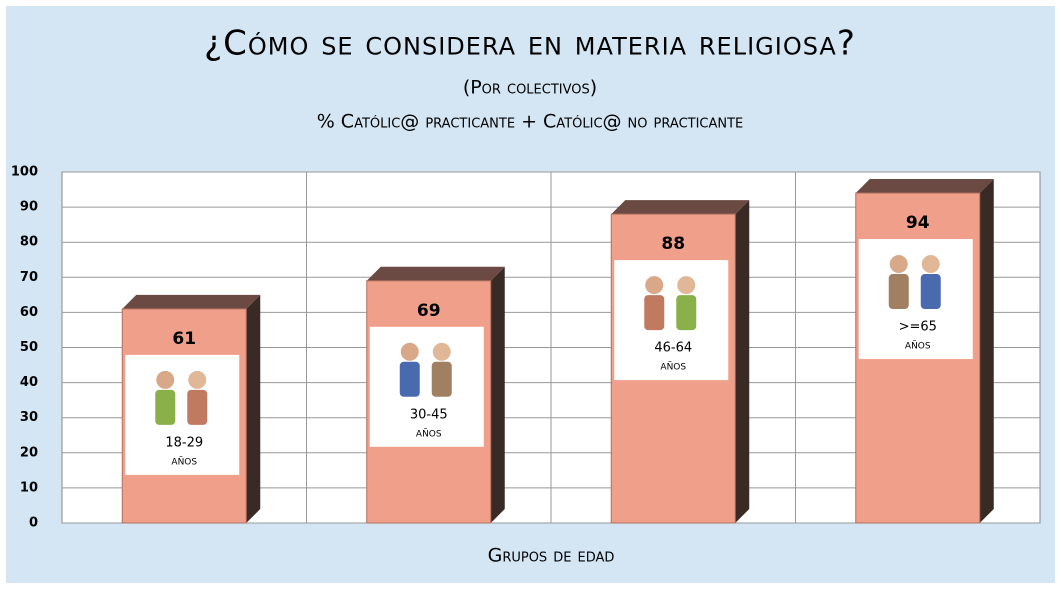 Image resolution: width=1061 pixels, height=589 pixels. What do you see at coordinates (429, 414) in the screenshot?
I see `x-tick-label: 30-45` at bounding box center [429, 414].